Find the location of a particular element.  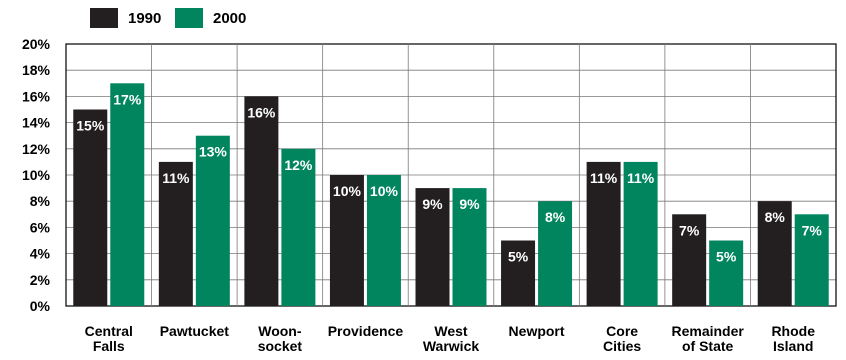

y-tick-label: 6% is located at coordinates (40, 227).